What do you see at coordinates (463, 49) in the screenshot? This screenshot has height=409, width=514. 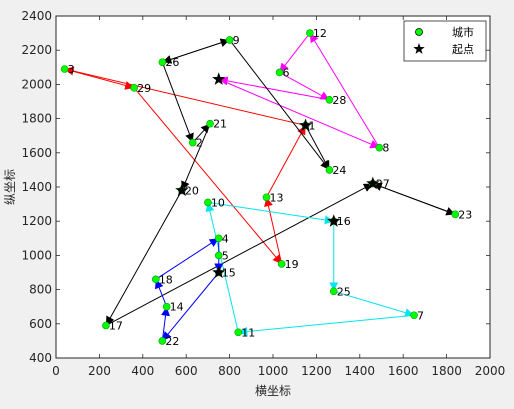 I see `legend-start-label: 起点` at bounding box center [463, 49].